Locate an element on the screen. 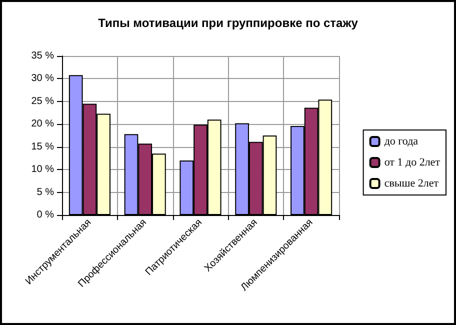 The width and height of the screenshot is (456, 325). chart-title: Типы мотивации при группировке по стажу is located at coordinates (228, 23).